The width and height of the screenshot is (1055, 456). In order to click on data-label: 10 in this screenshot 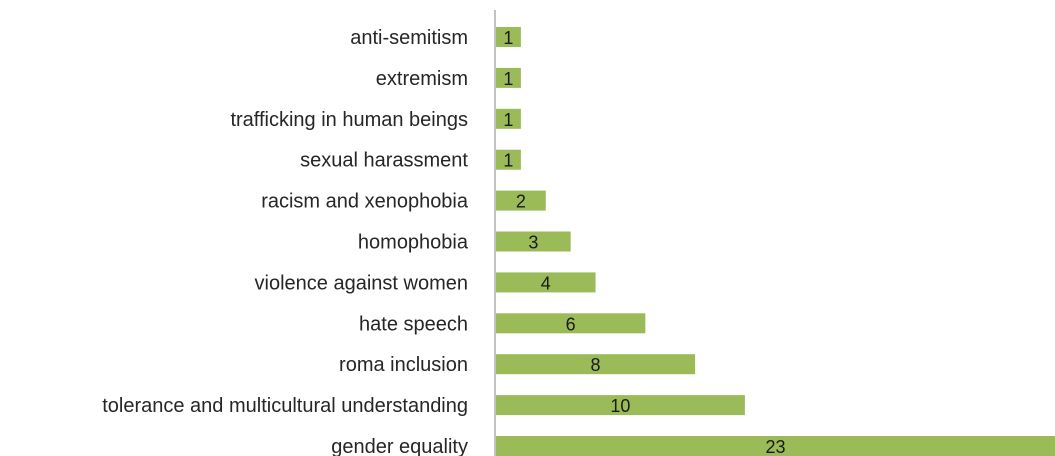, I will do `click(620, 406)`.